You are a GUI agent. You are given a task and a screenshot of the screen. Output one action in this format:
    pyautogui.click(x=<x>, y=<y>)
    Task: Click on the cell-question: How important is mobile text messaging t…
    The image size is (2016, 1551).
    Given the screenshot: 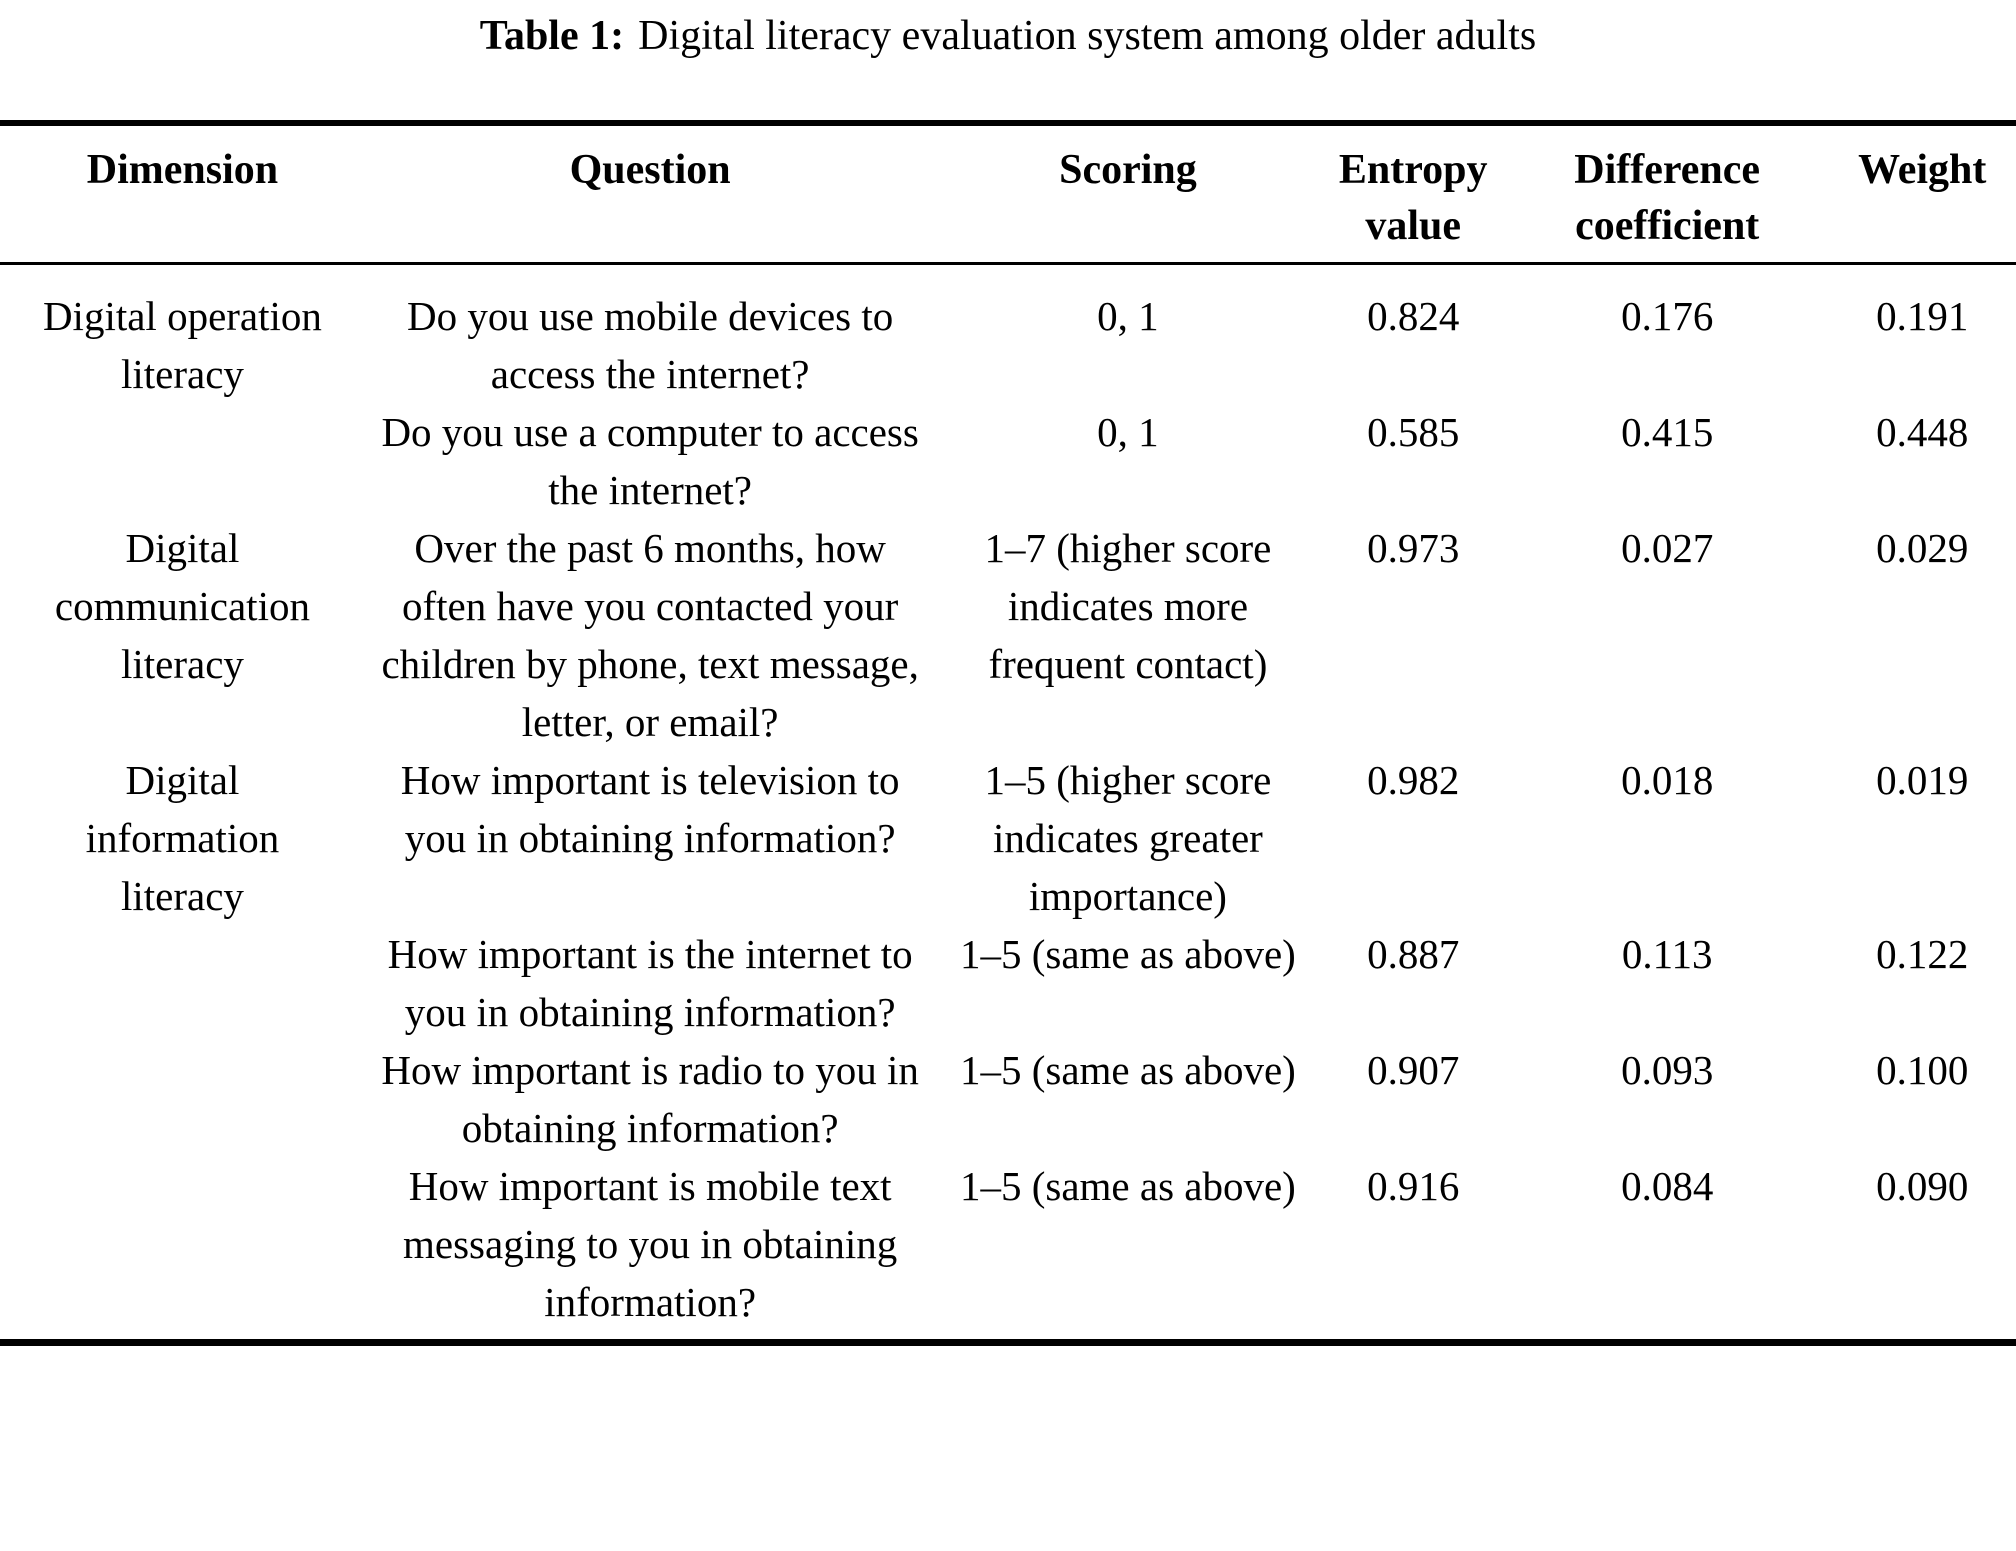 What is the action you would take?
    pyautogui.click(x=650, y=1244)
    